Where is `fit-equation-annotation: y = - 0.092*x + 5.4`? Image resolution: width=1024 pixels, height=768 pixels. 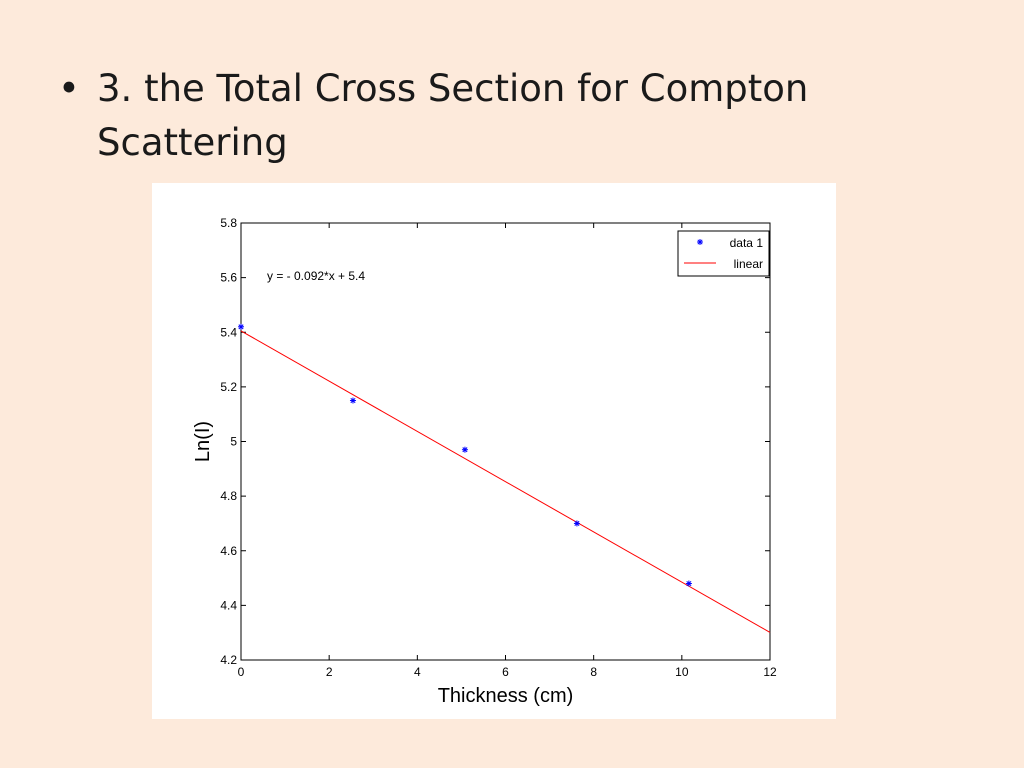
fit-equation-annotation: y = - 0.092*x + 5.4 is located at coordinates (316, 276).